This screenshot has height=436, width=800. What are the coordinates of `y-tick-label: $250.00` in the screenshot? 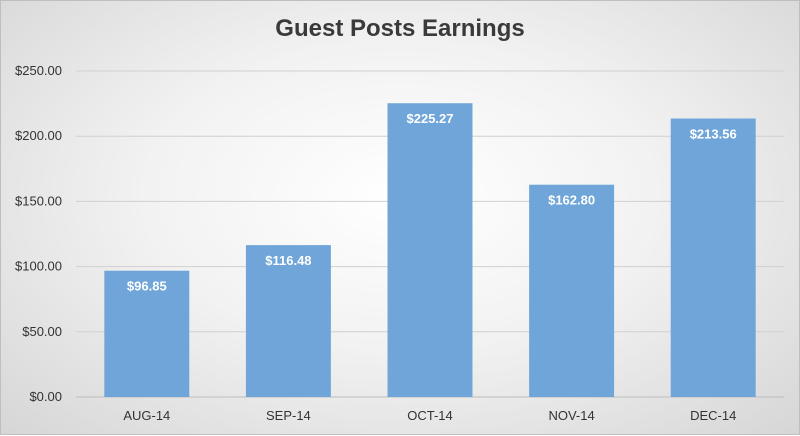 It's located at (38, 70).